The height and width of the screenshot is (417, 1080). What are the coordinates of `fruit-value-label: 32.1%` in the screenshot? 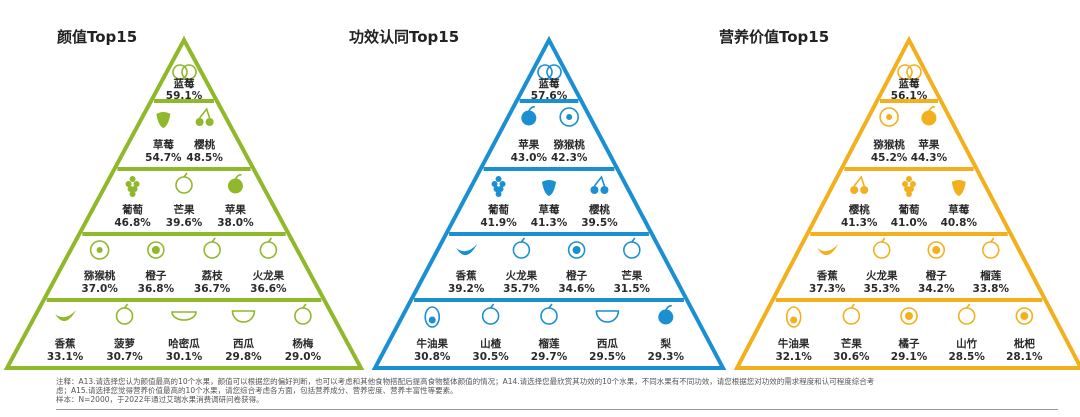 It's located at (793, 357).